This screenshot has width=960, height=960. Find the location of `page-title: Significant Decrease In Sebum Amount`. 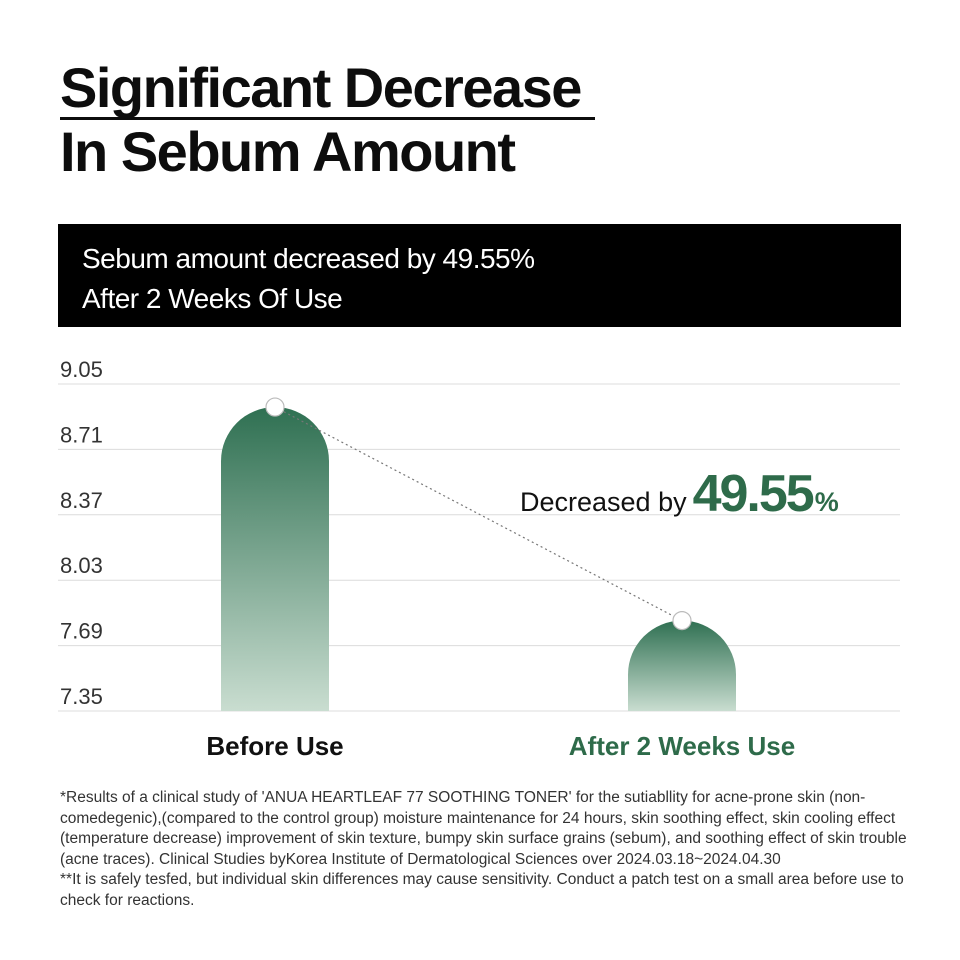

page-title: Significant Decrease In Sebum Amount is located at coordinates (327, 120).